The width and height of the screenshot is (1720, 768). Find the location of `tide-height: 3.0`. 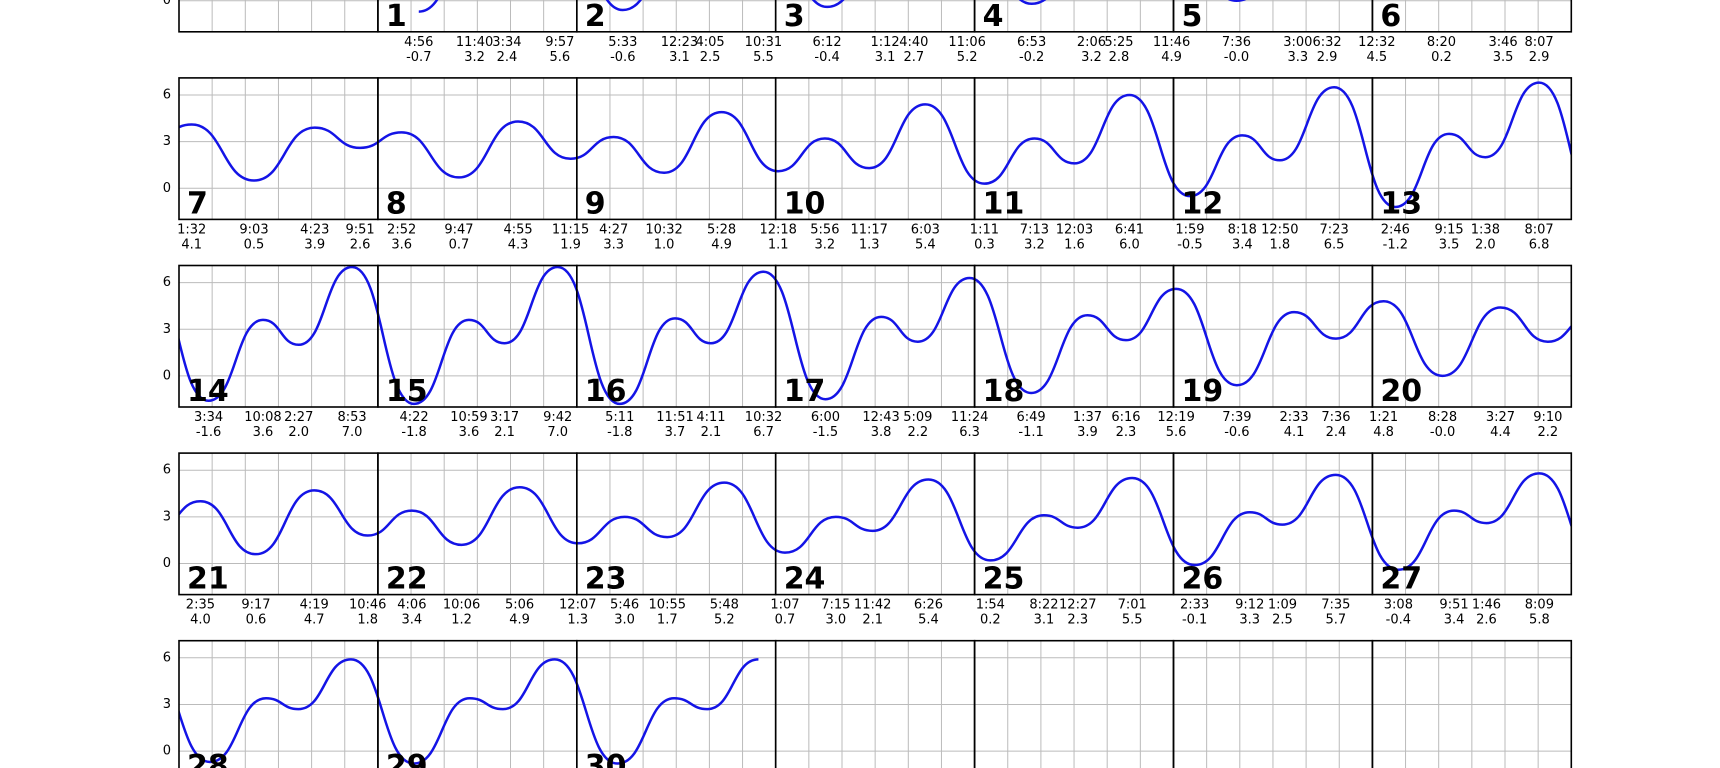

tide-height: 3.0 is located at coordinates (835, 620).